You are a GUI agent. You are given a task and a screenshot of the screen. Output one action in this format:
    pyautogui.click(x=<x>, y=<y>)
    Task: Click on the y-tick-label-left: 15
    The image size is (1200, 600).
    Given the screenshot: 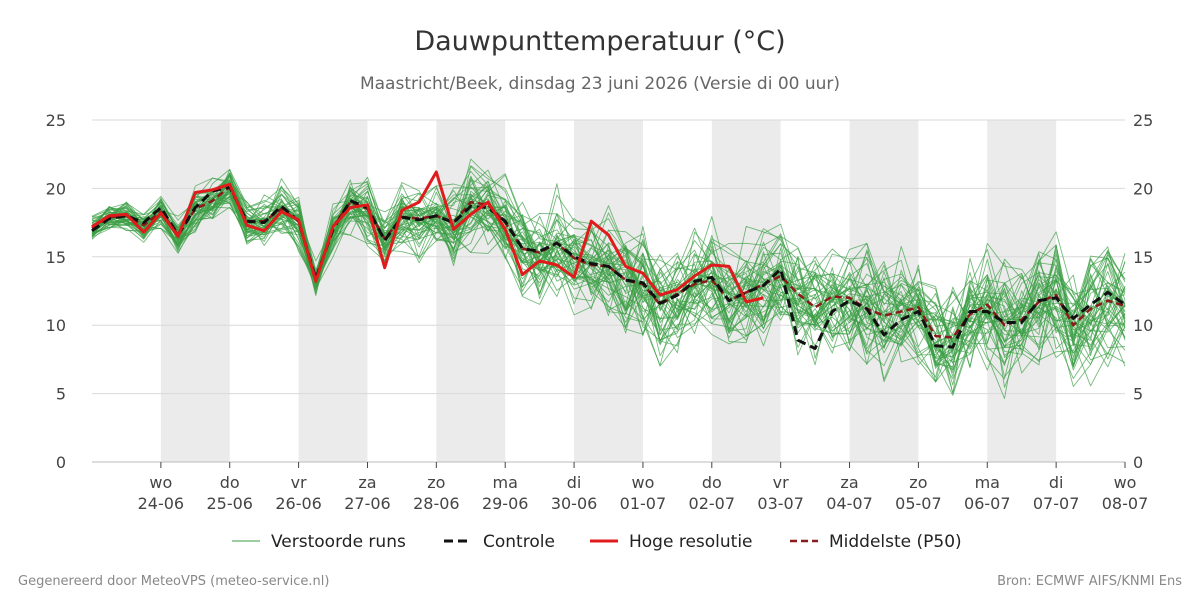 What is the action you would take?
    pyautogui.click(x=56, y=257)
    